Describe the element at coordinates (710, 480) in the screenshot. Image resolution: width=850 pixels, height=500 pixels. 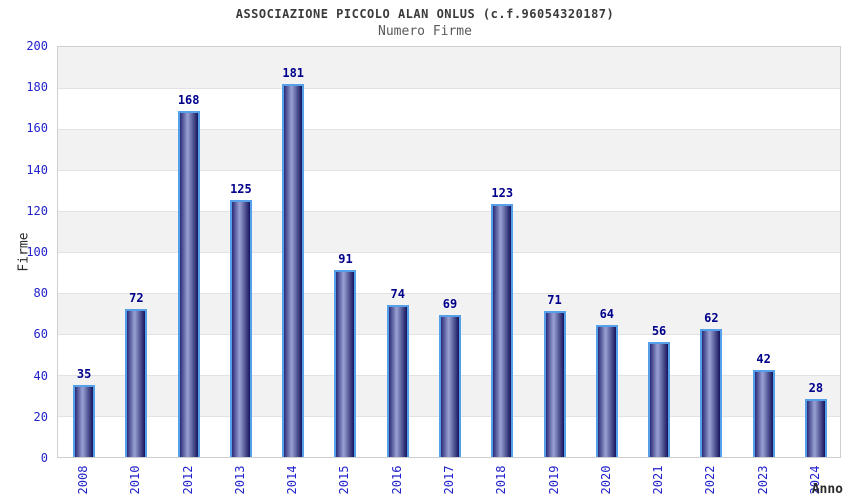
I see `x-tick-label: 2022` at that location.